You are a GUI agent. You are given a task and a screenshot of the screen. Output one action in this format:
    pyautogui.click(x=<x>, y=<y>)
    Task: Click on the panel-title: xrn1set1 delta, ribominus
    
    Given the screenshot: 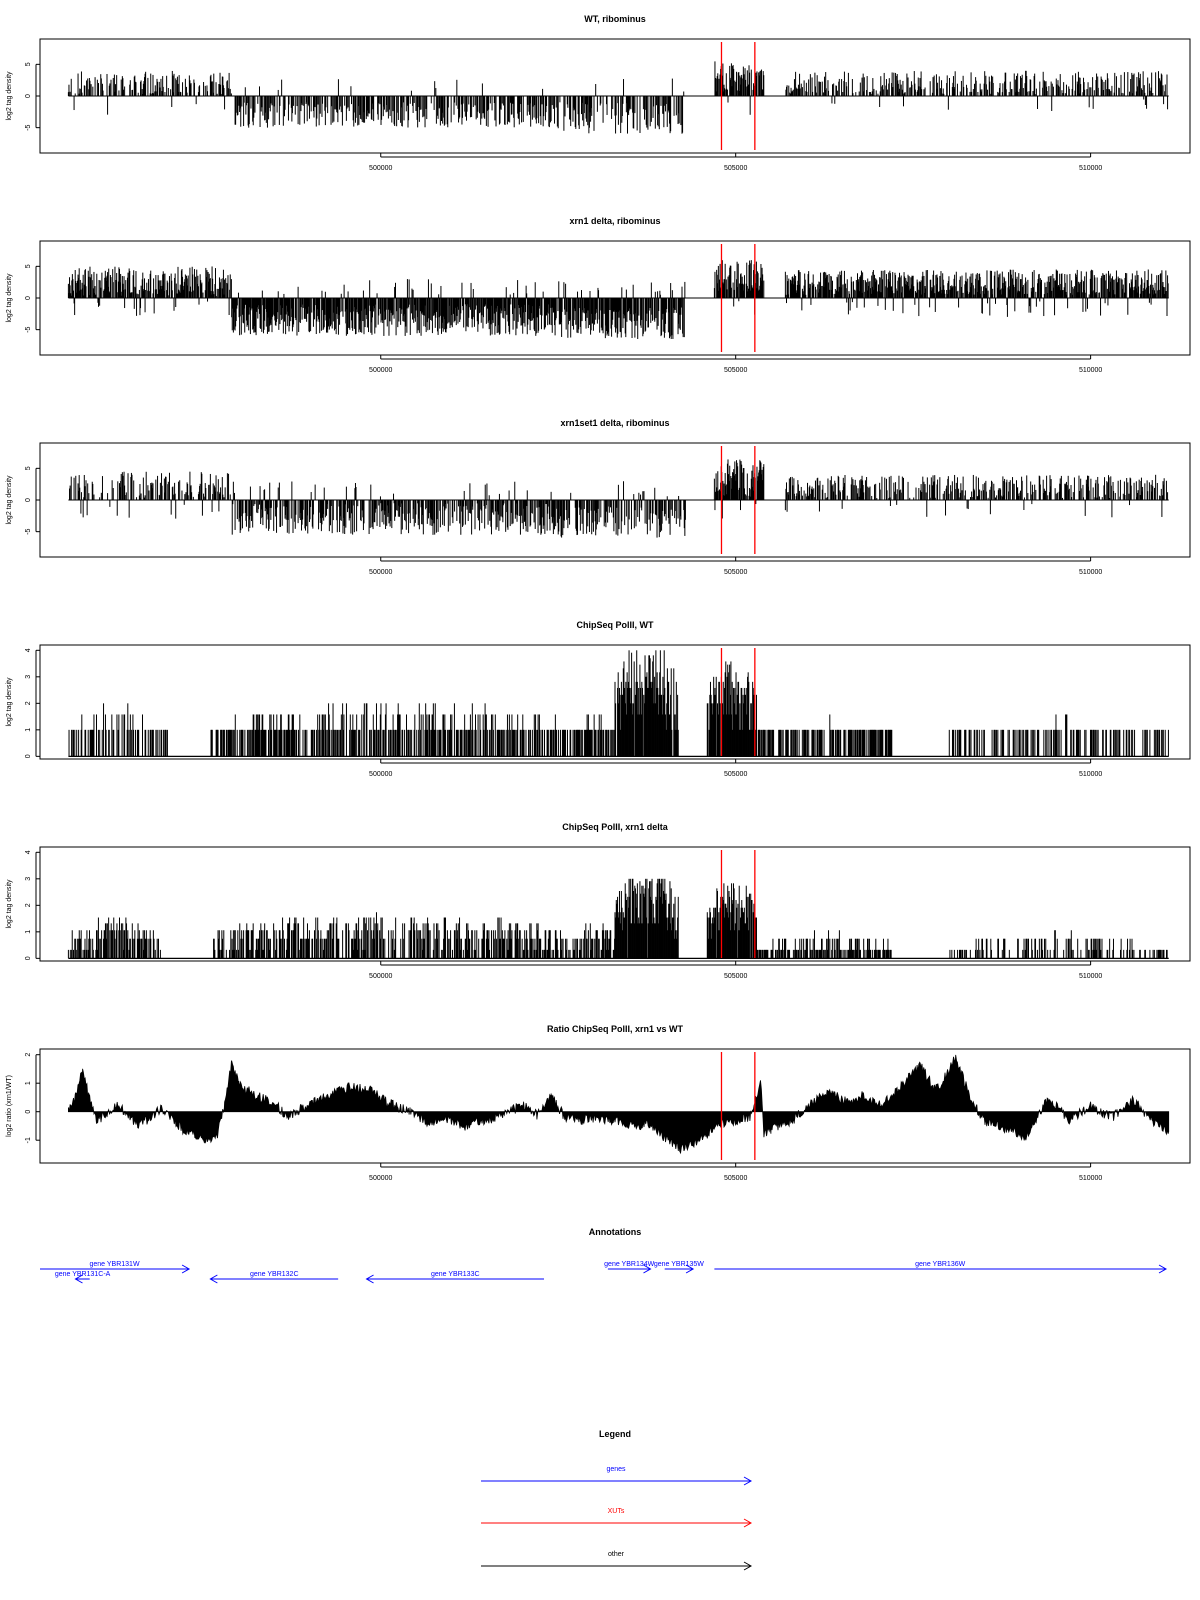 What is the action you would take?
    pyautogui.click(x=614, y=423)
    